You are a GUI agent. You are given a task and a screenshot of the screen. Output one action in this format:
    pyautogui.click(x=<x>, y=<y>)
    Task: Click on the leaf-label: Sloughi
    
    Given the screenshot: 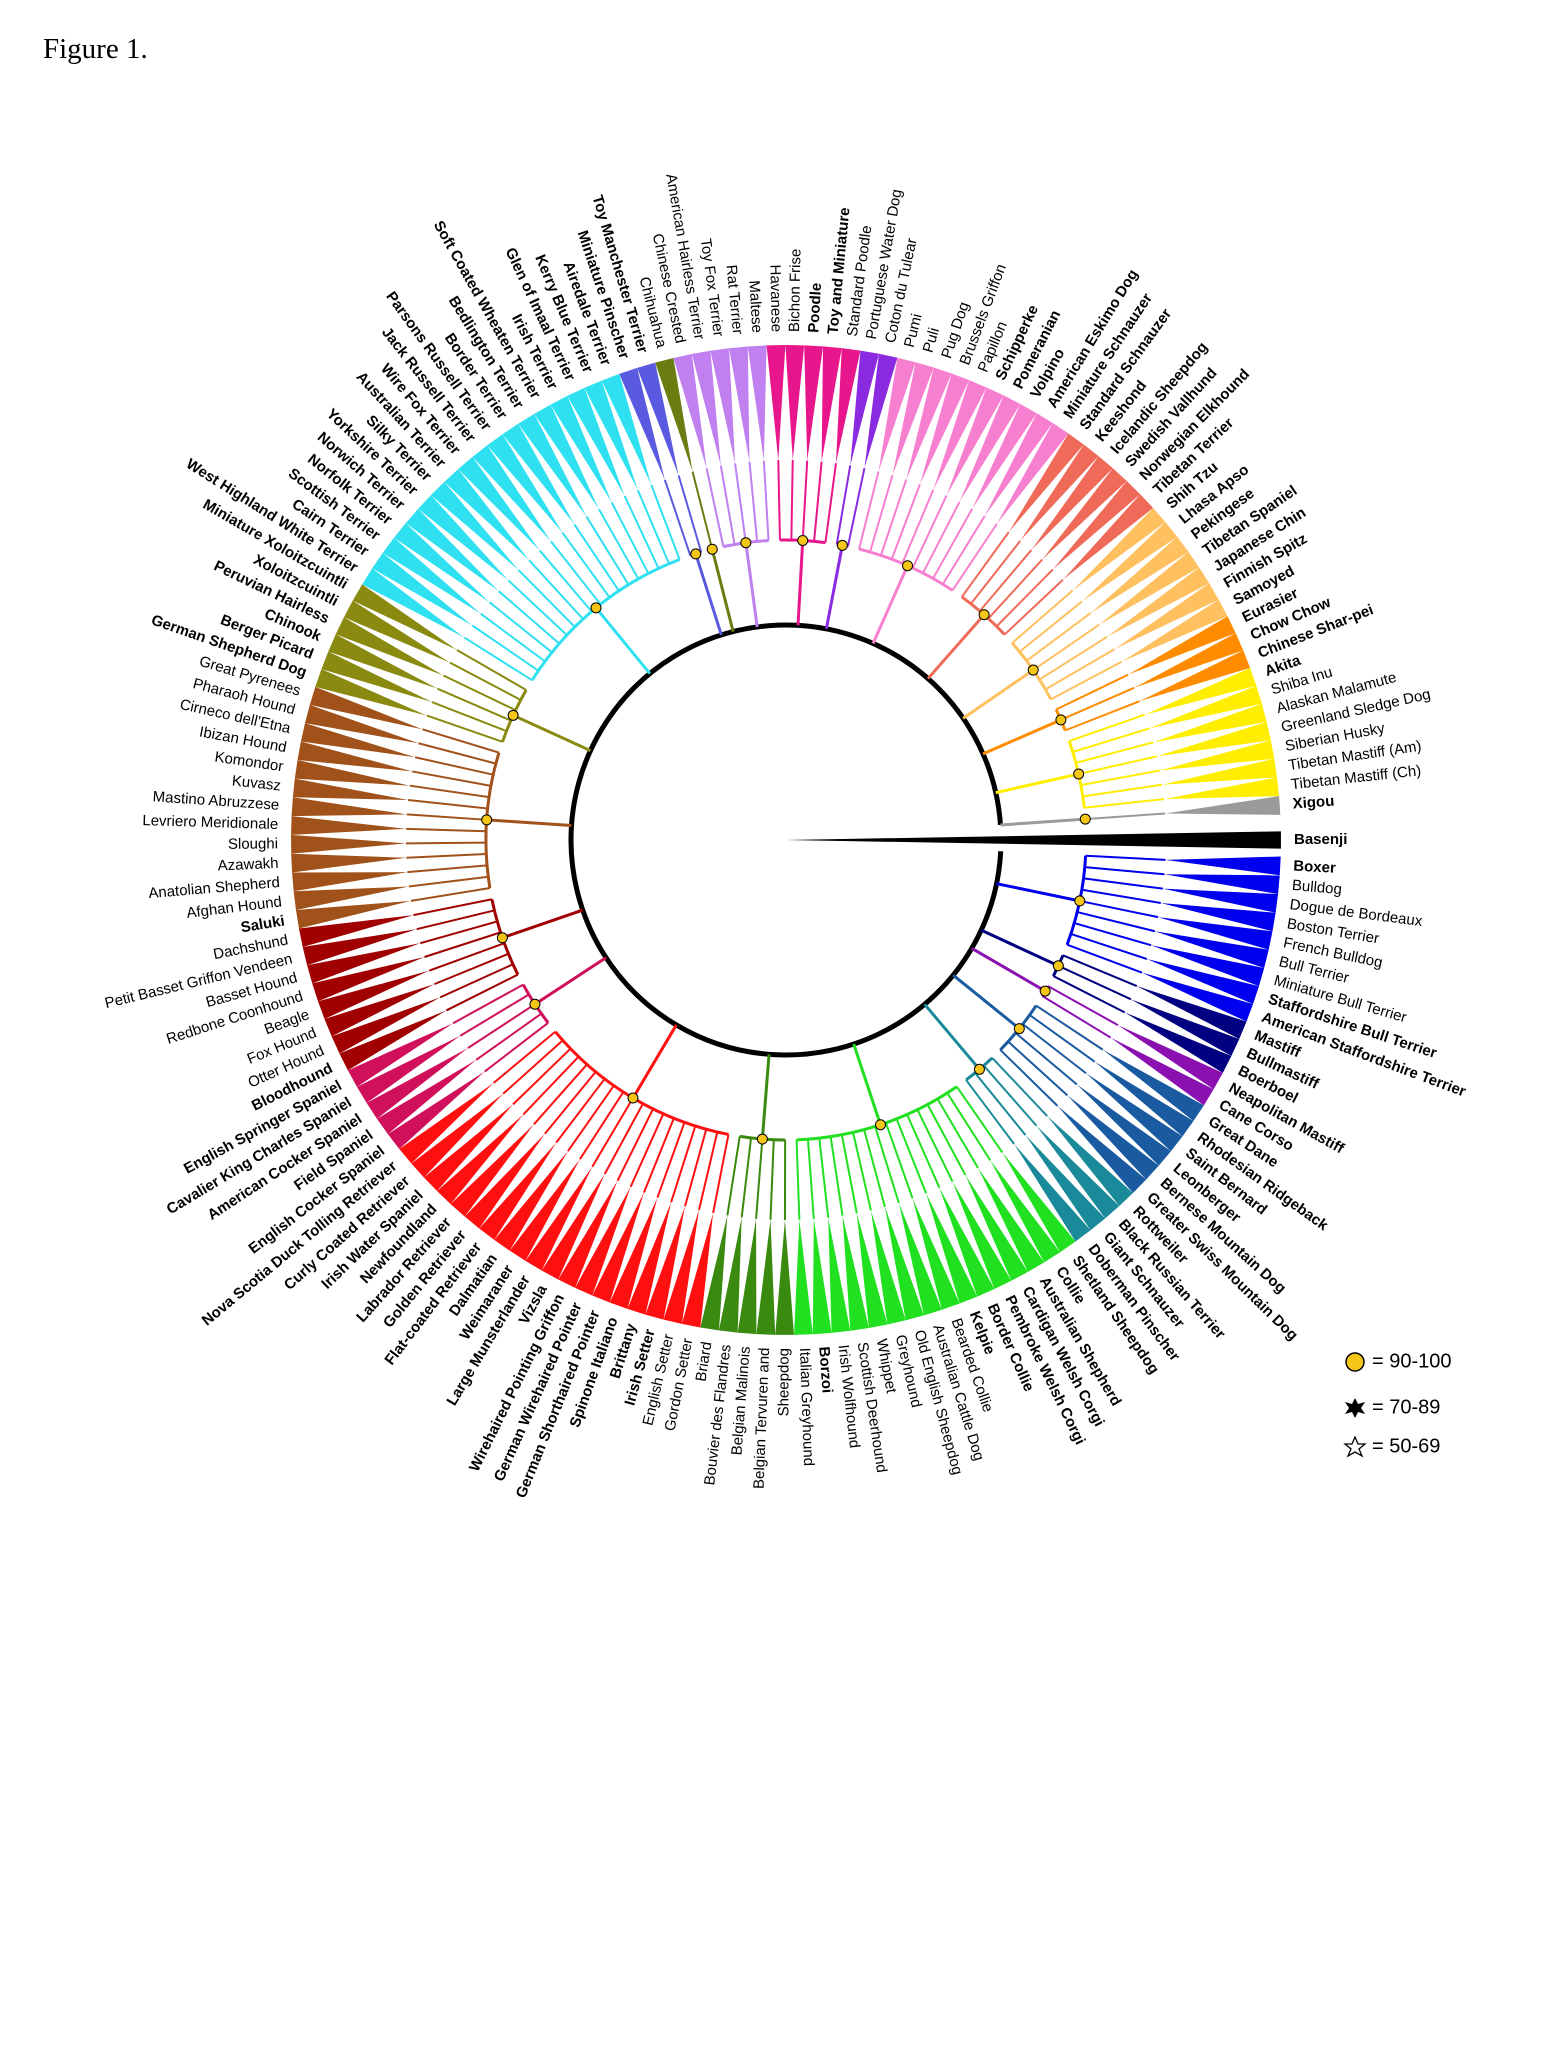 What is the action you would take?
    pyautogui.click(x=253, y=843)
    